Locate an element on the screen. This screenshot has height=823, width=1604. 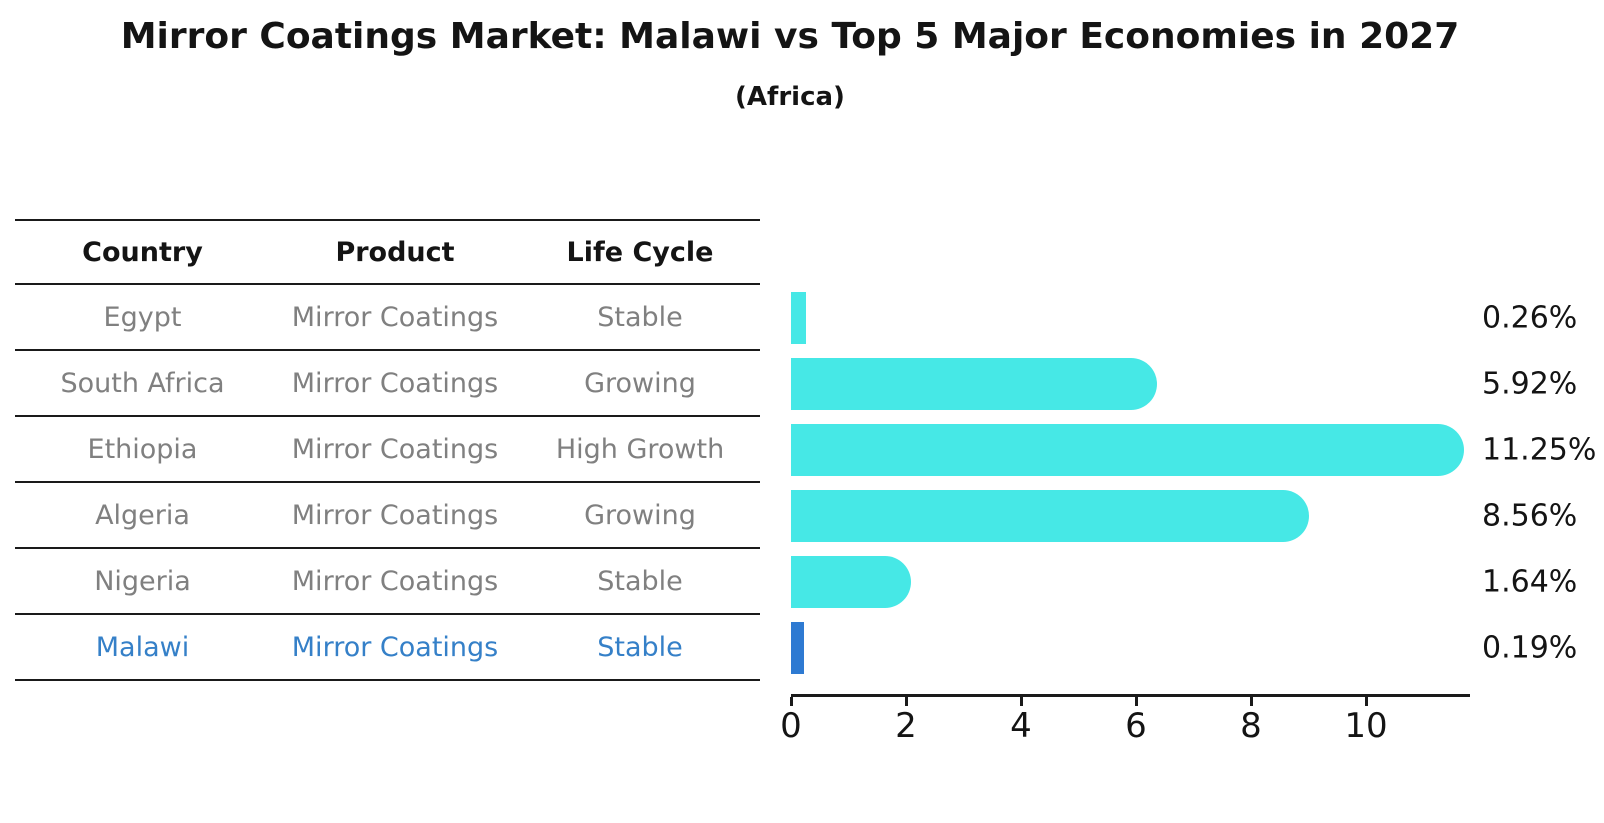
value-label-algeria: 8.56% is located at coordinates (1530, 516).